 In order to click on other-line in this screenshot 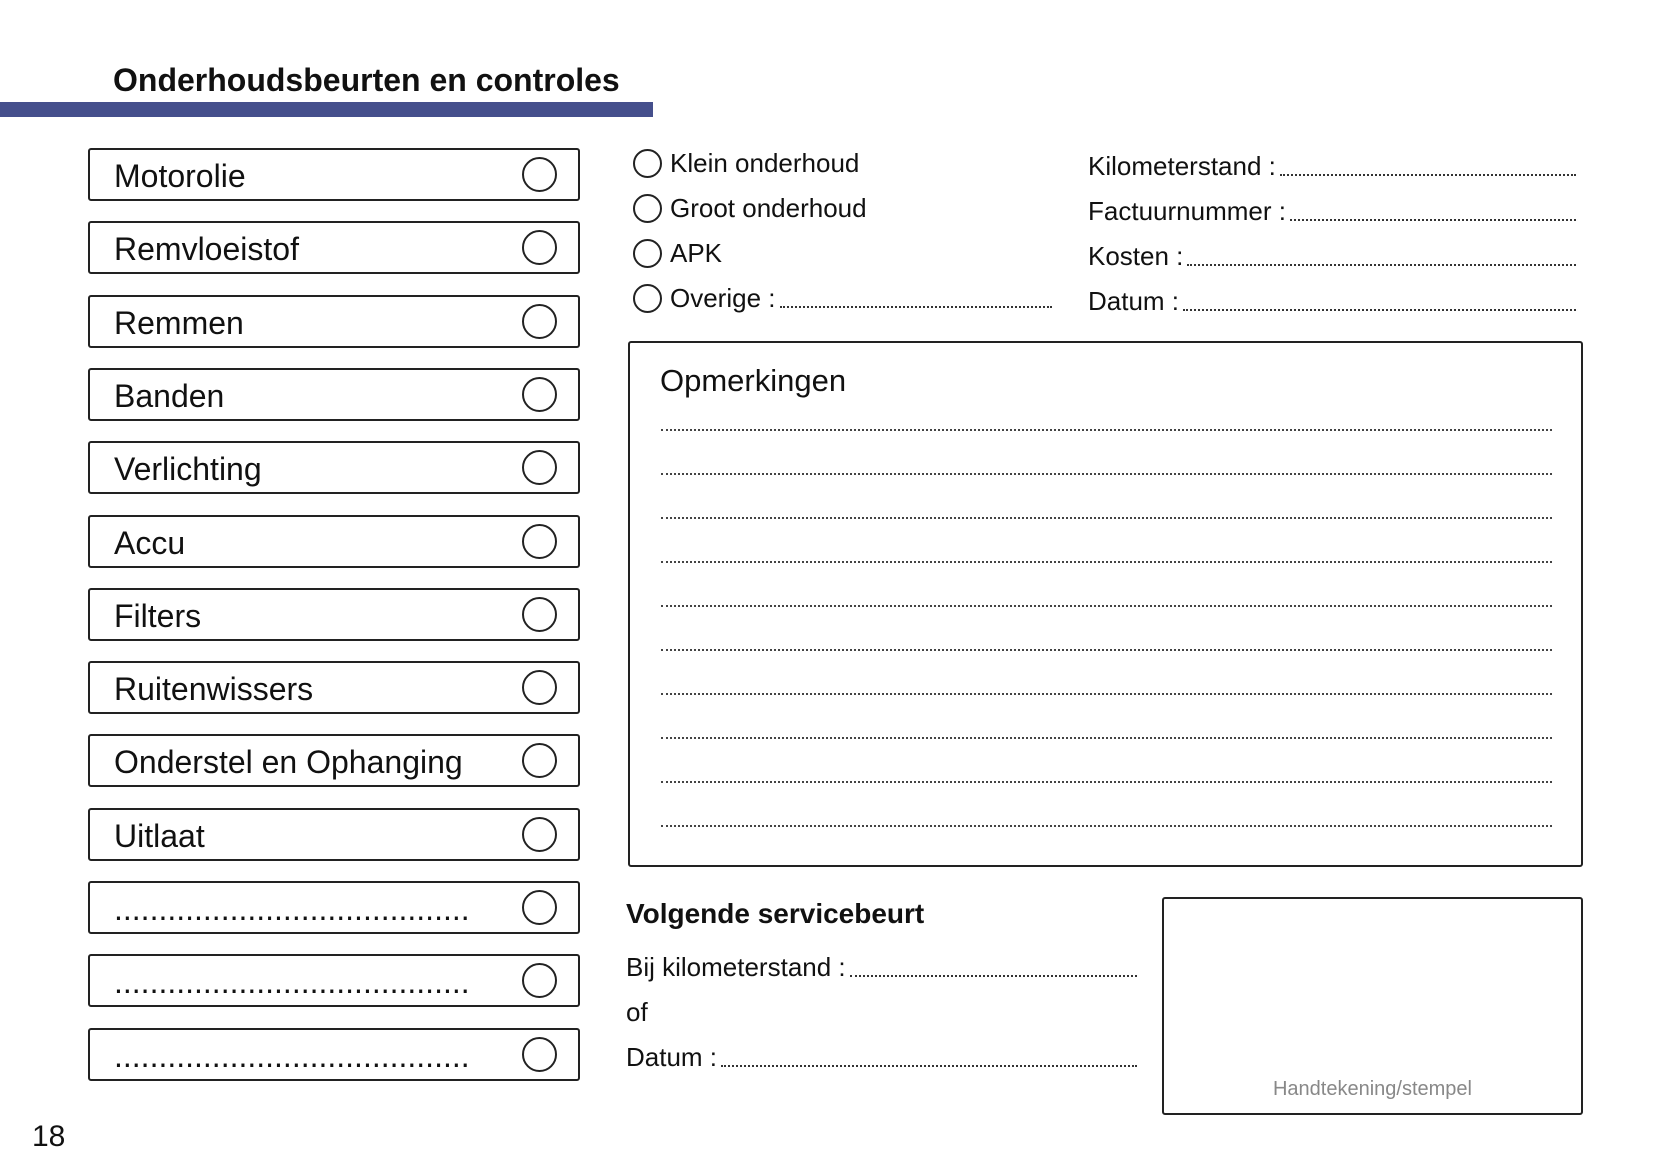, I will do `click(915, 307)`.